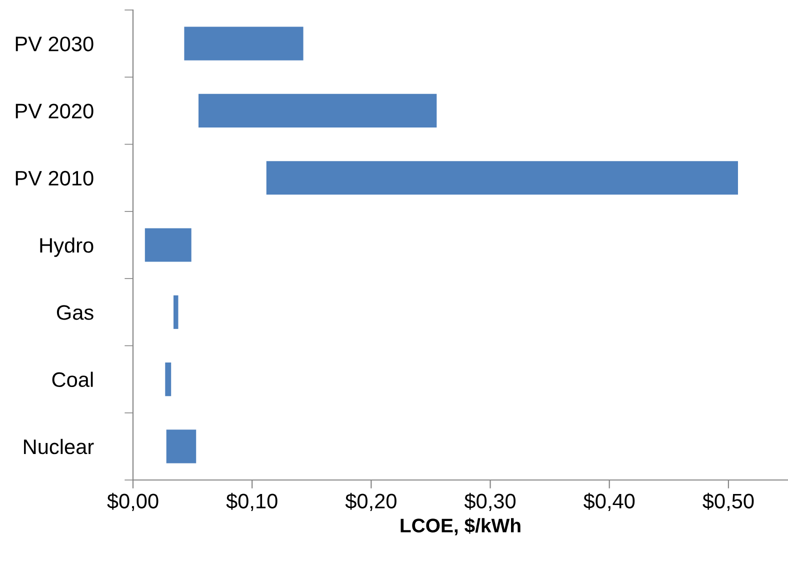 This screenshot has width=788, height=570. Describe the element at coordinates (490, 501) in the screenshot. I see `x-tick-label: $0,30` at that location.